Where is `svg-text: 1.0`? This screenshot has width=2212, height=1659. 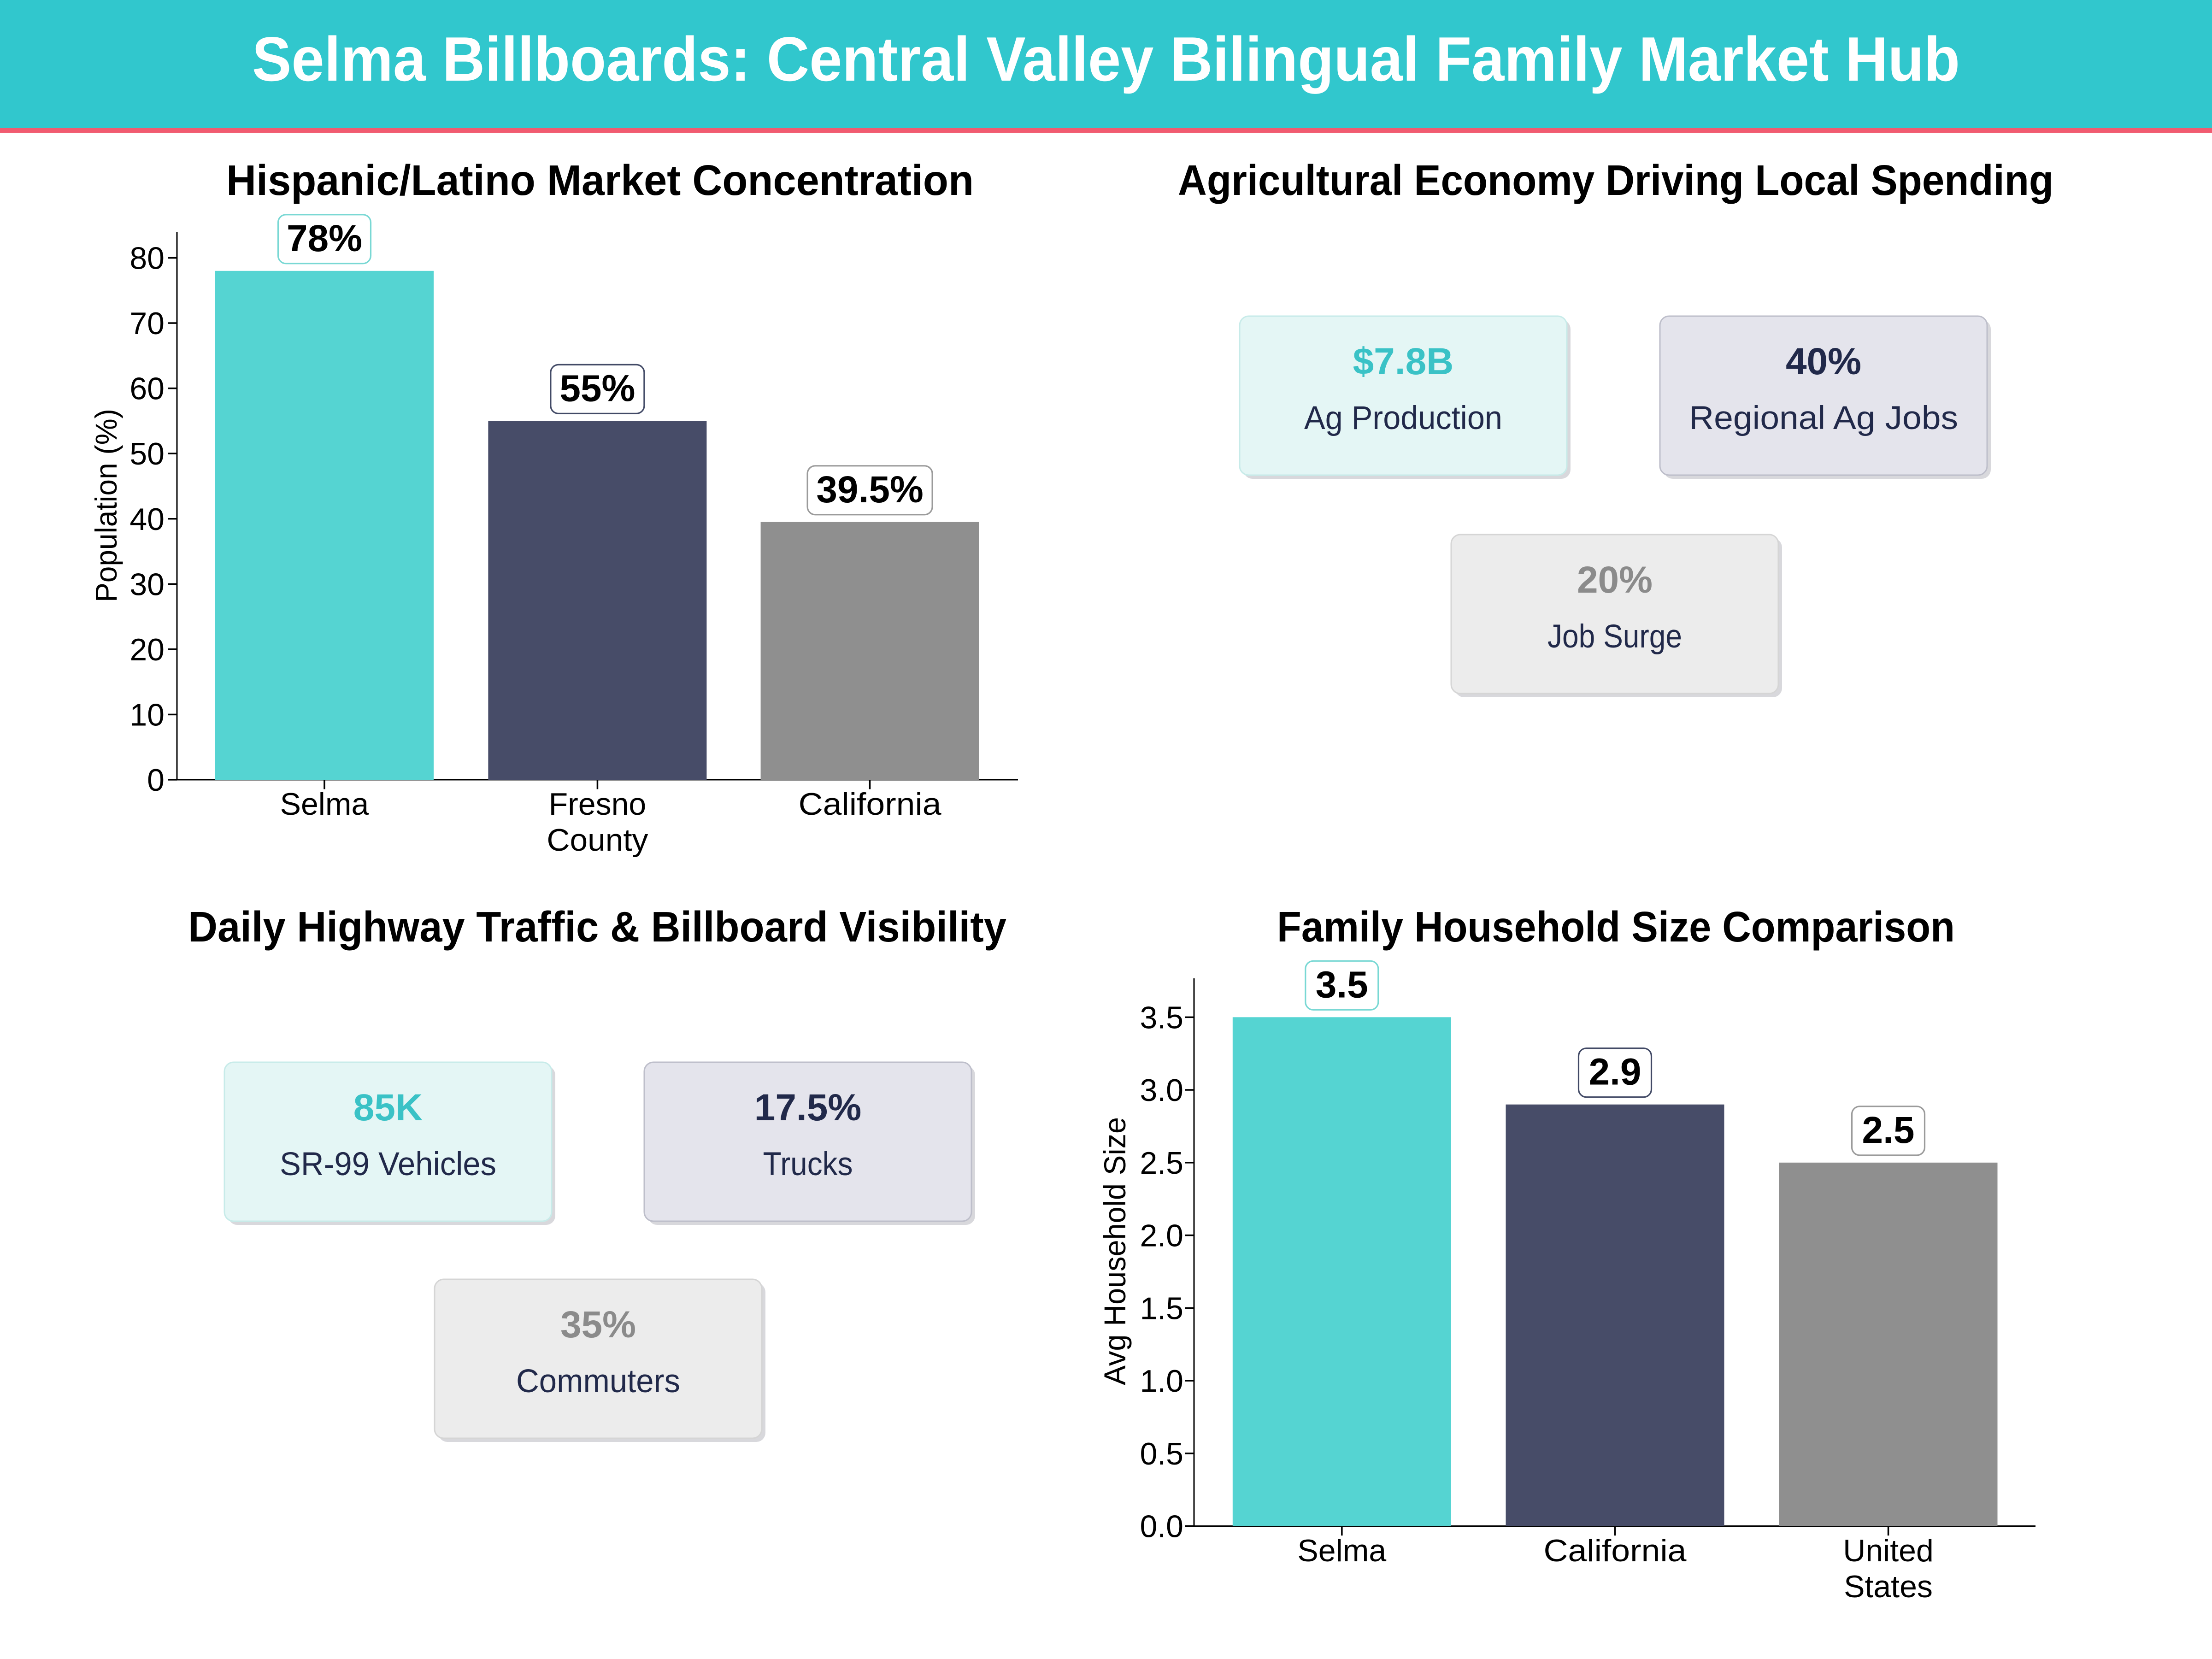
svg-text: 1.0 is located at coordinates (1161, 1381).